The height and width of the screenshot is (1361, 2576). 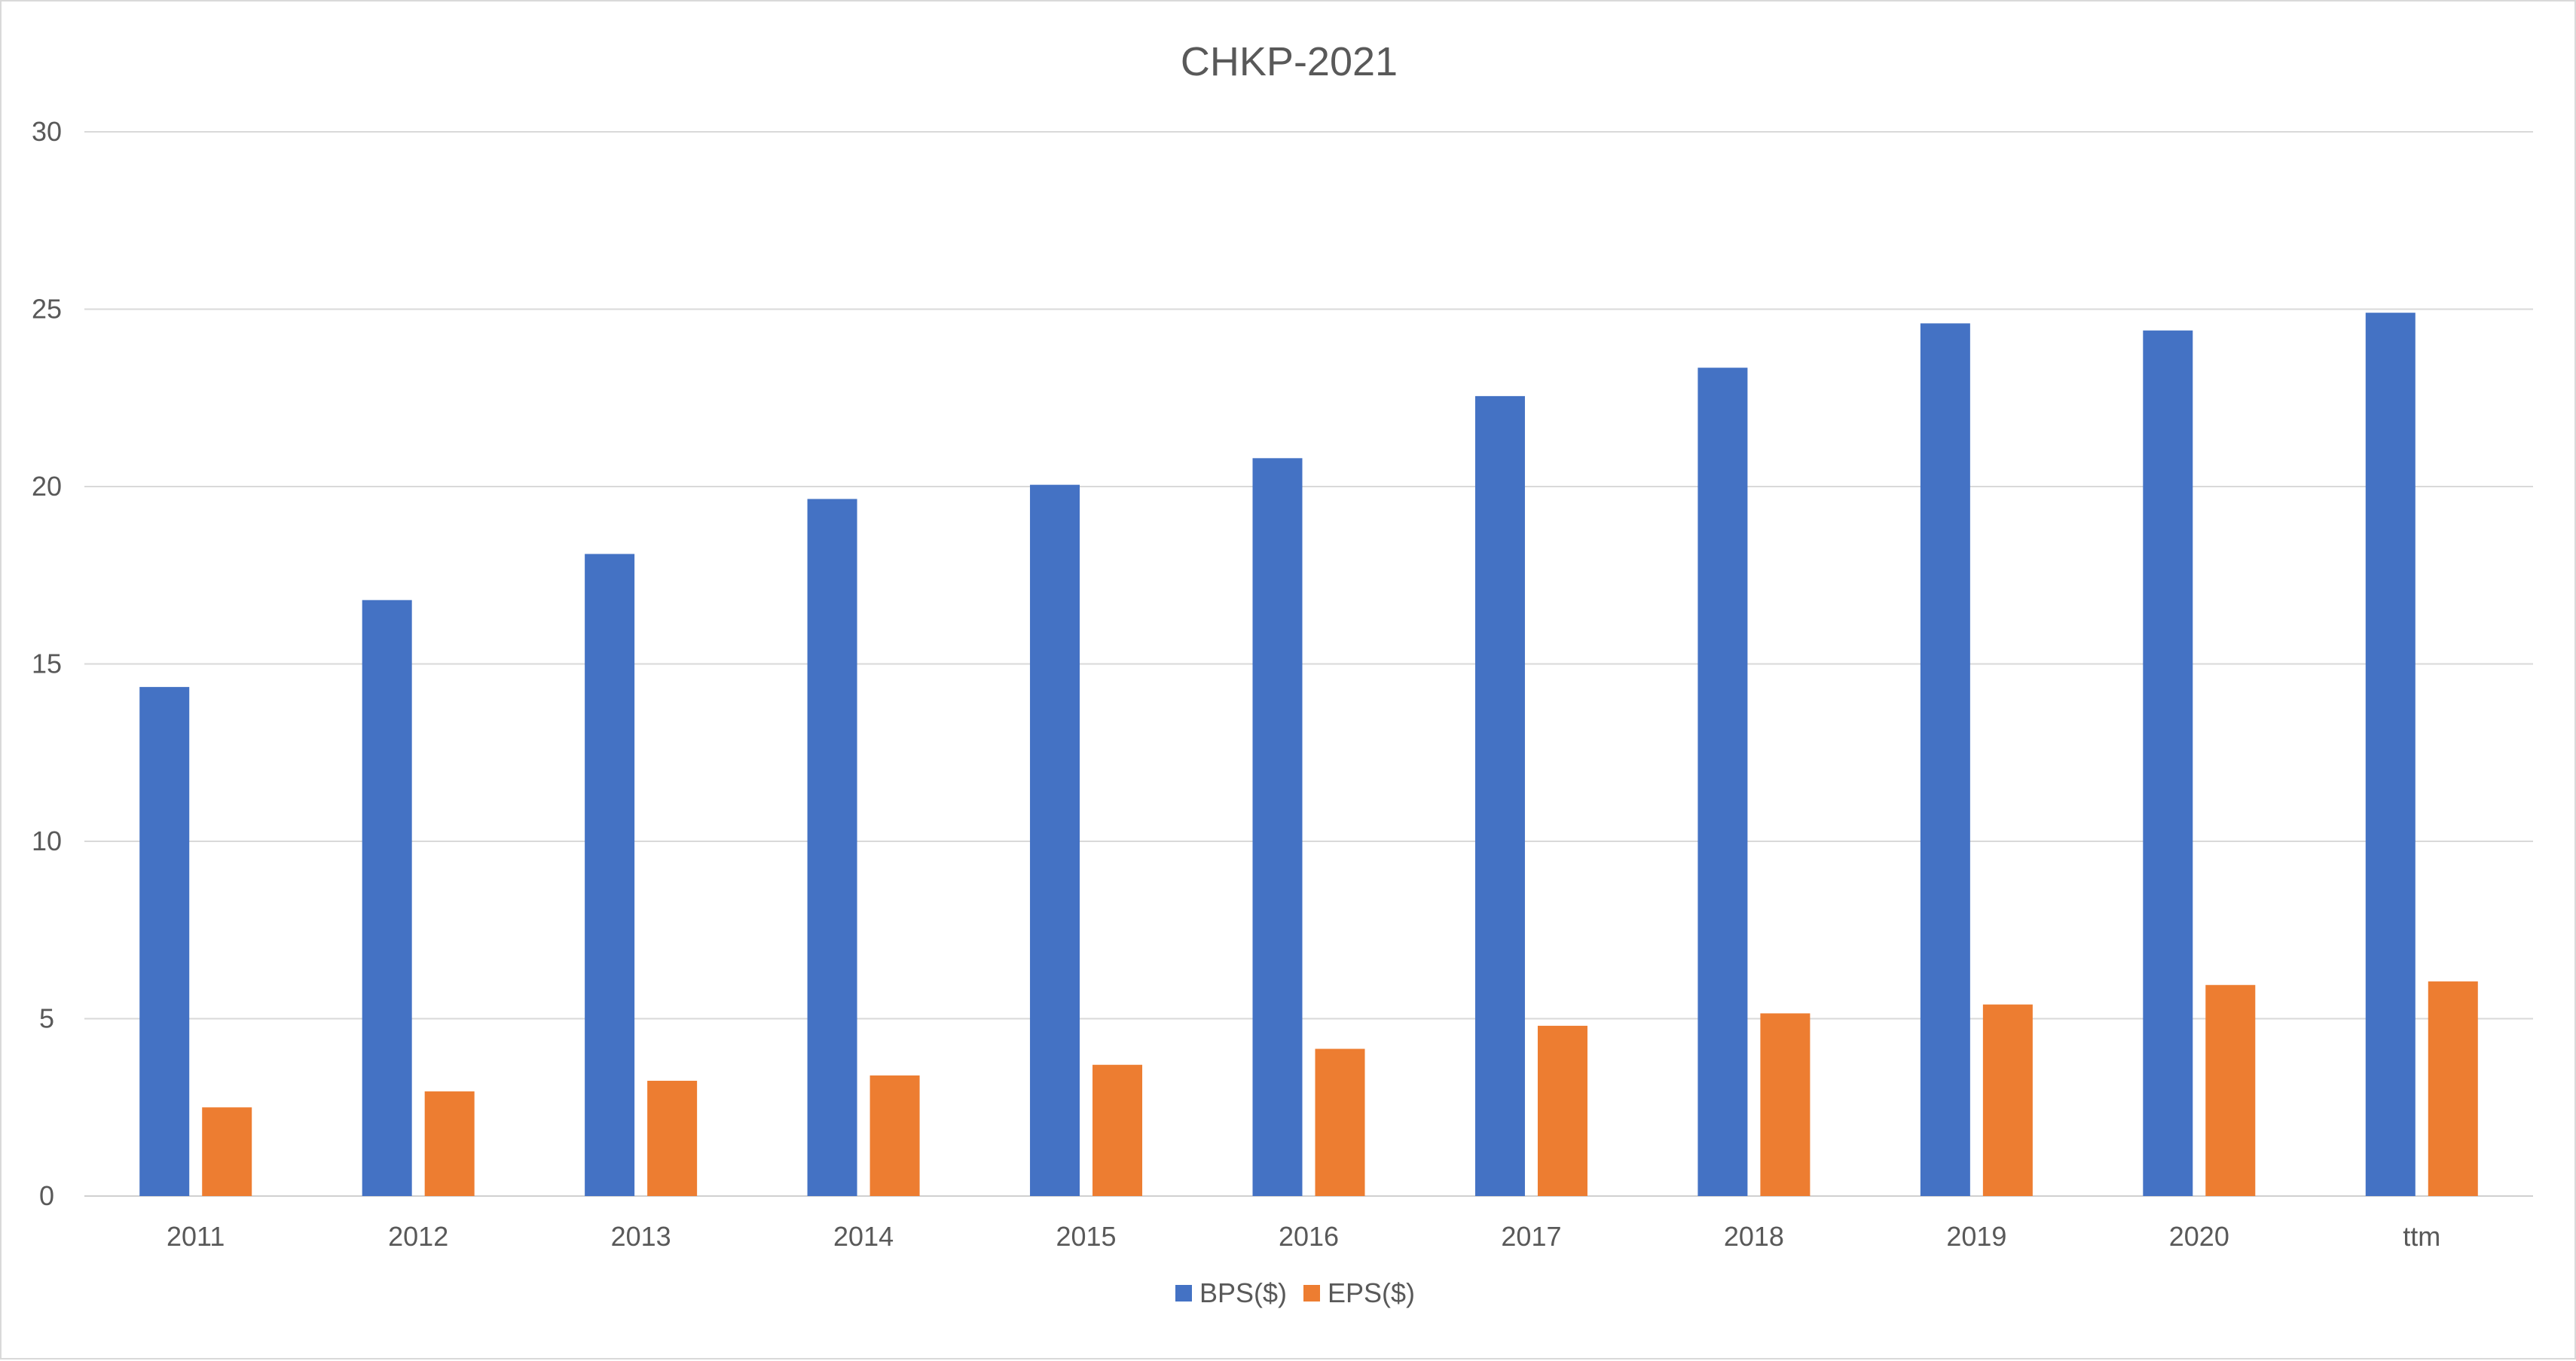 I want to click on x-tick-label: 2019, so click(x=1976, y=1236).